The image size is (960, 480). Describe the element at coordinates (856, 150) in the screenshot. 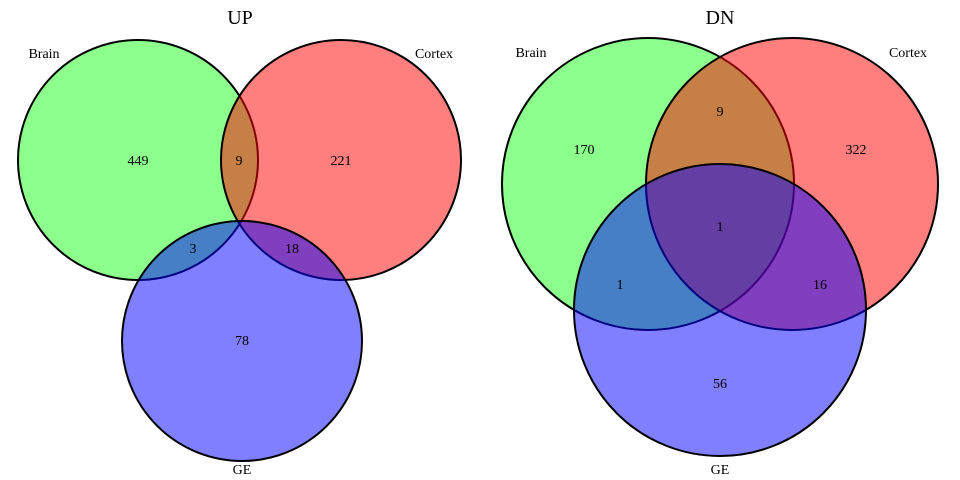

I see `venn-dn-count-cortex-only: 322` at that location.